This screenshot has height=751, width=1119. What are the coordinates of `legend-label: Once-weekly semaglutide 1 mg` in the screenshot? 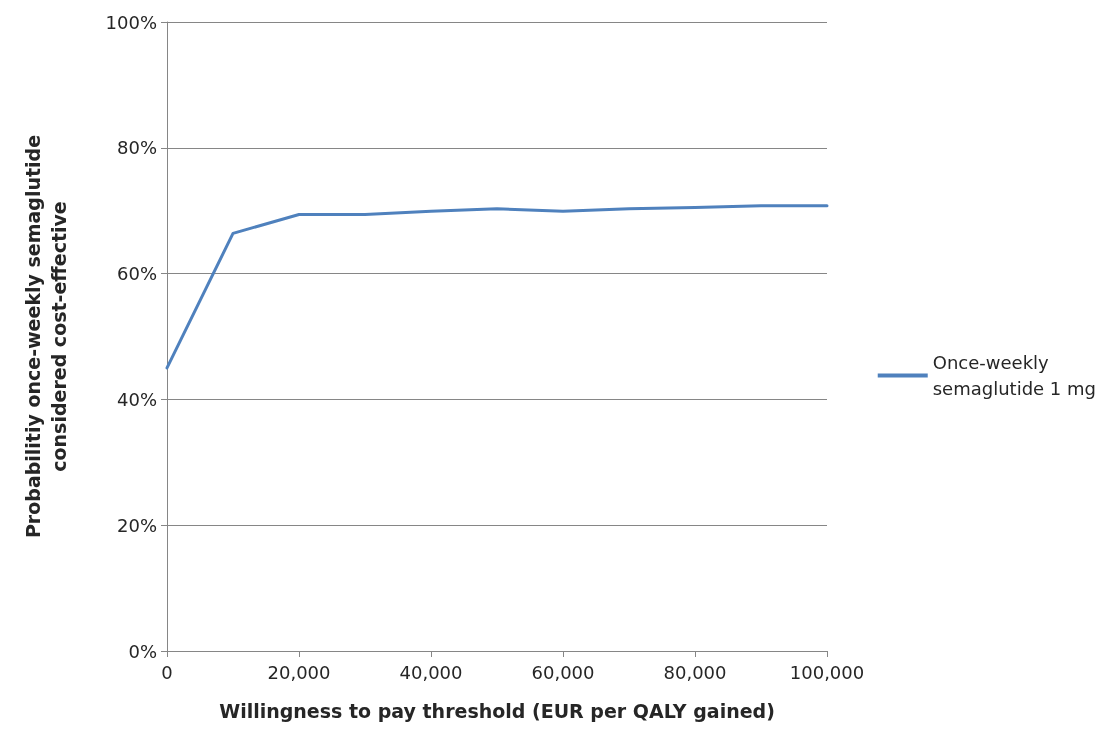 It's located at (1014, 375).